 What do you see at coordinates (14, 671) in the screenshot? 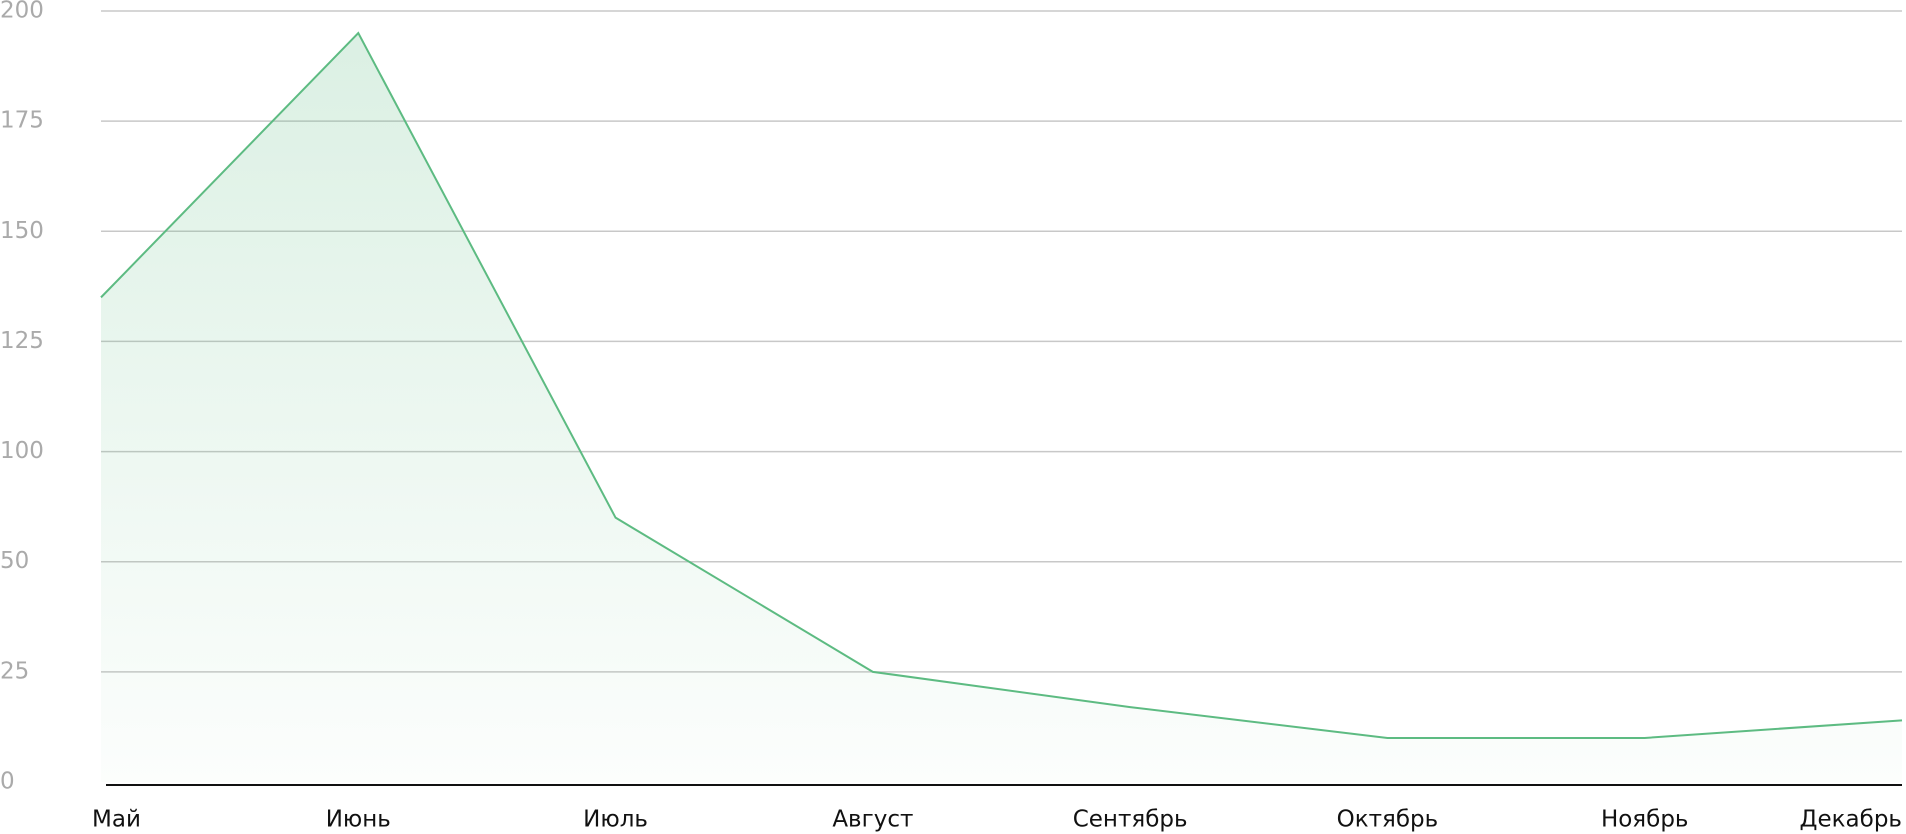
I see `y-tick-label: 25` at bounding box center [14, 671].